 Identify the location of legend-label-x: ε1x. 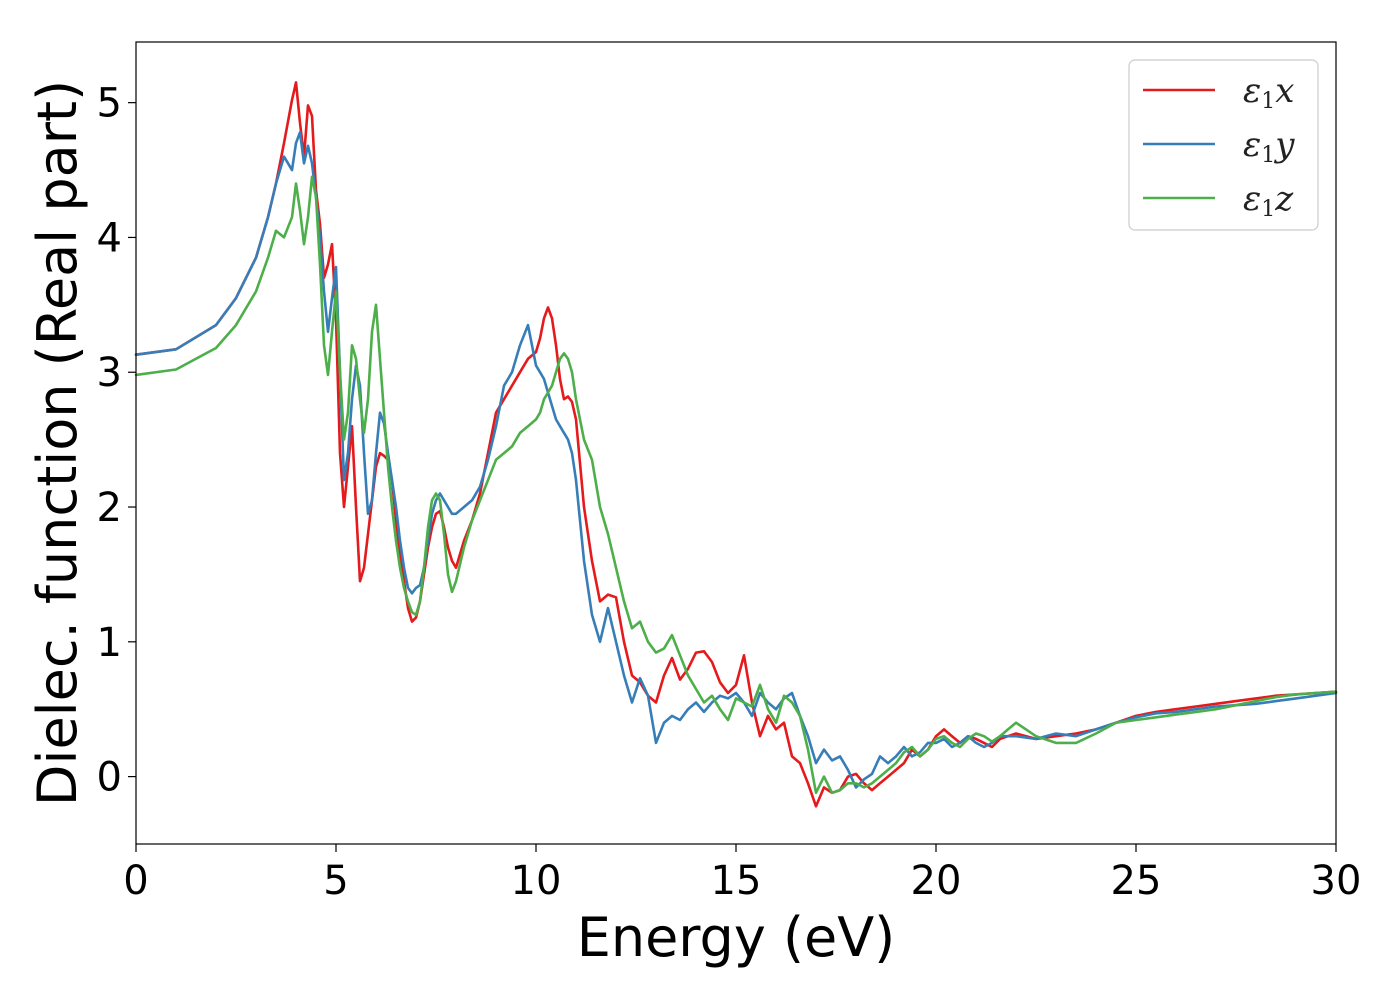
(1268, 92).